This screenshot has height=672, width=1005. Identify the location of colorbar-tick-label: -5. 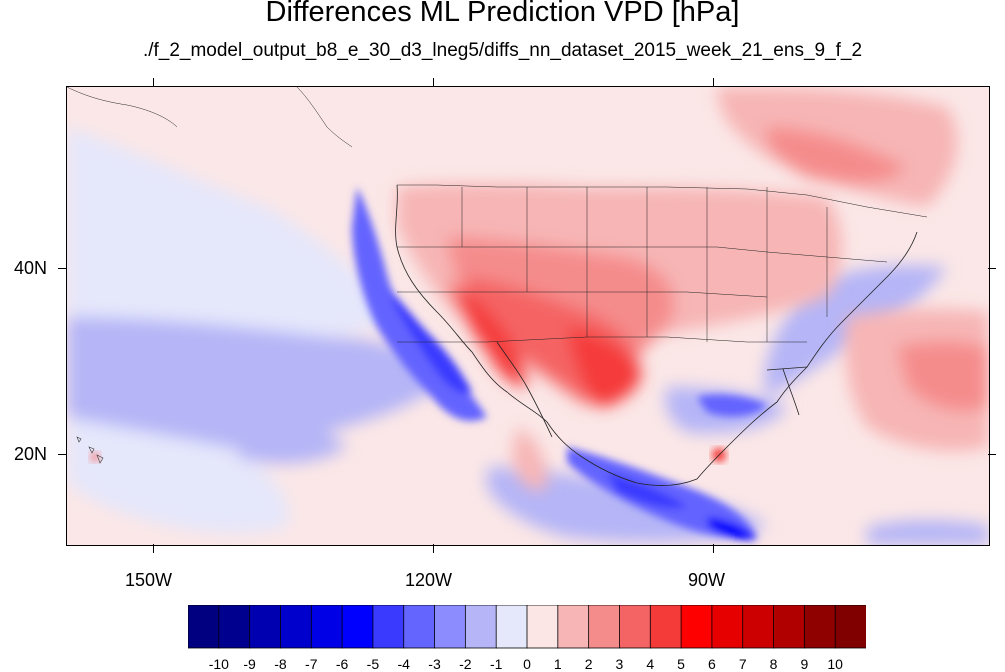
(373, 664).